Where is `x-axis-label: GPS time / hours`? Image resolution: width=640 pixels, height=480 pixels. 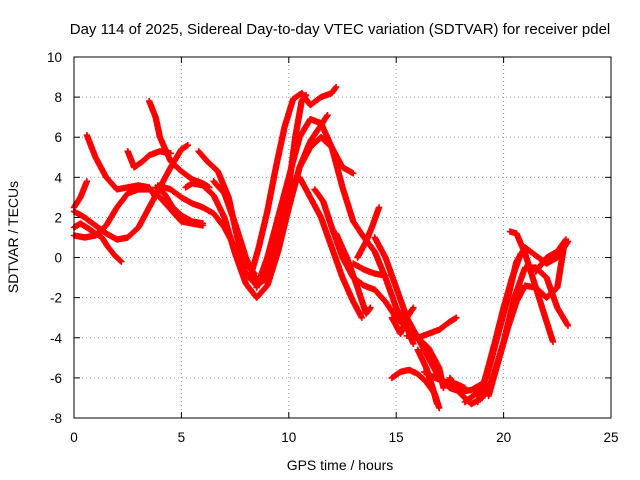
x-axis-label: GPS time / hours is located at coordinates (340, 465).